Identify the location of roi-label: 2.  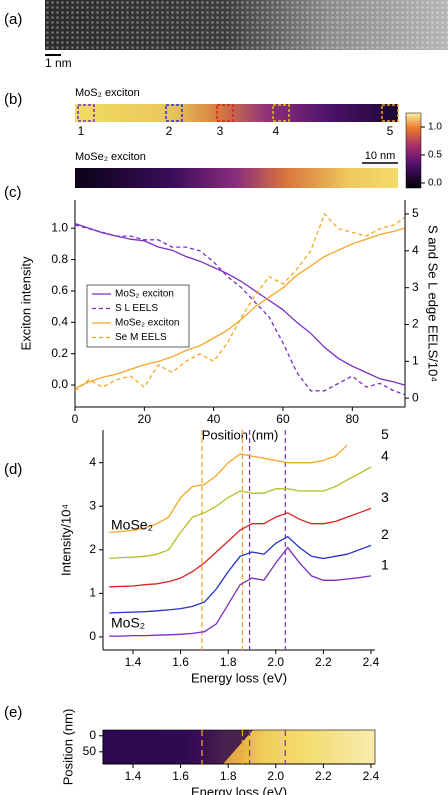
(169, 131).